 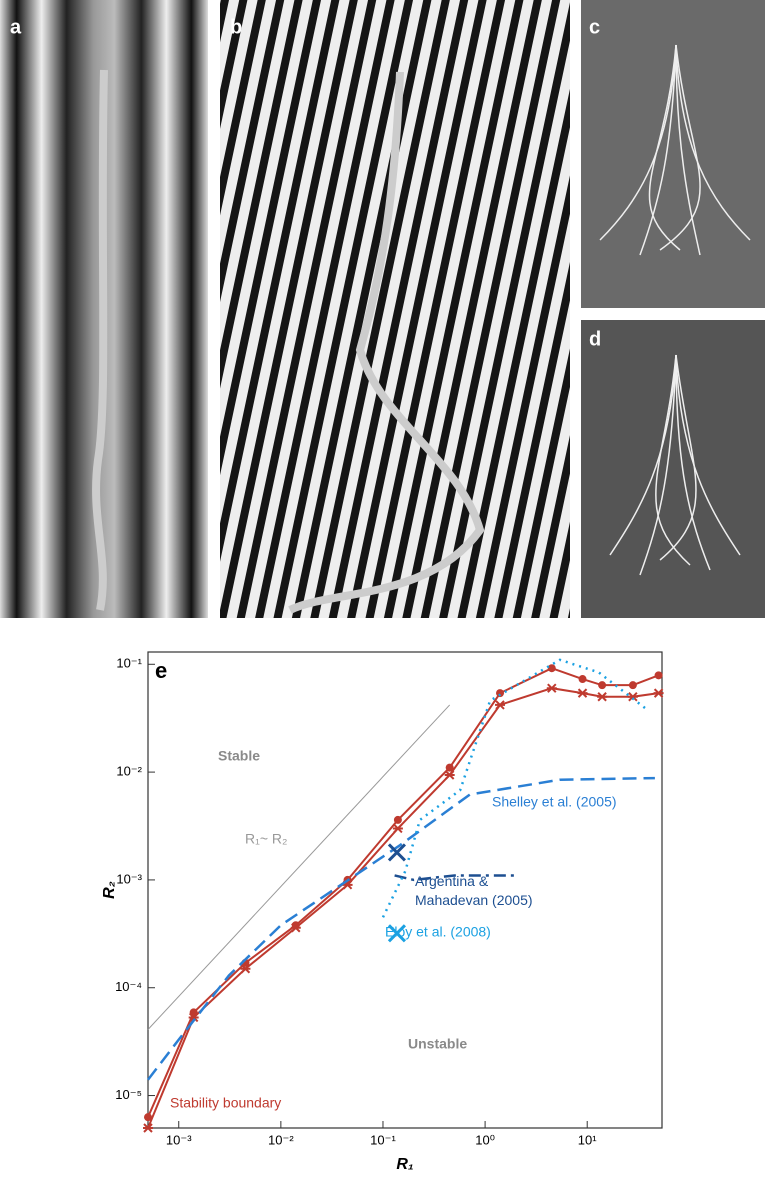 What do you see at coordinates (554, 802) in the screenshot?
I see `series-label: Shelley et al. (2005)` at bounding box center [554, 802].